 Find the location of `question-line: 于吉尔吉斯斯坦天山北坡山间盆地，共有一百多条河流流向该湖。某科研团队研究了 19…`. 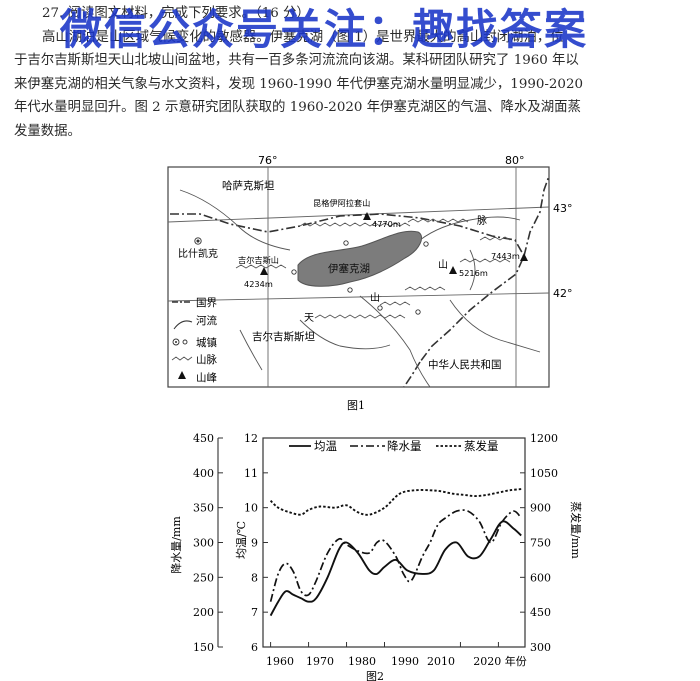

question-line: 于吉尔吉斯斯坦天山北坡山间盆地，共有一百多条河流流向该湖。某科研团队研究了 19… is located at coordinates (296, 60).